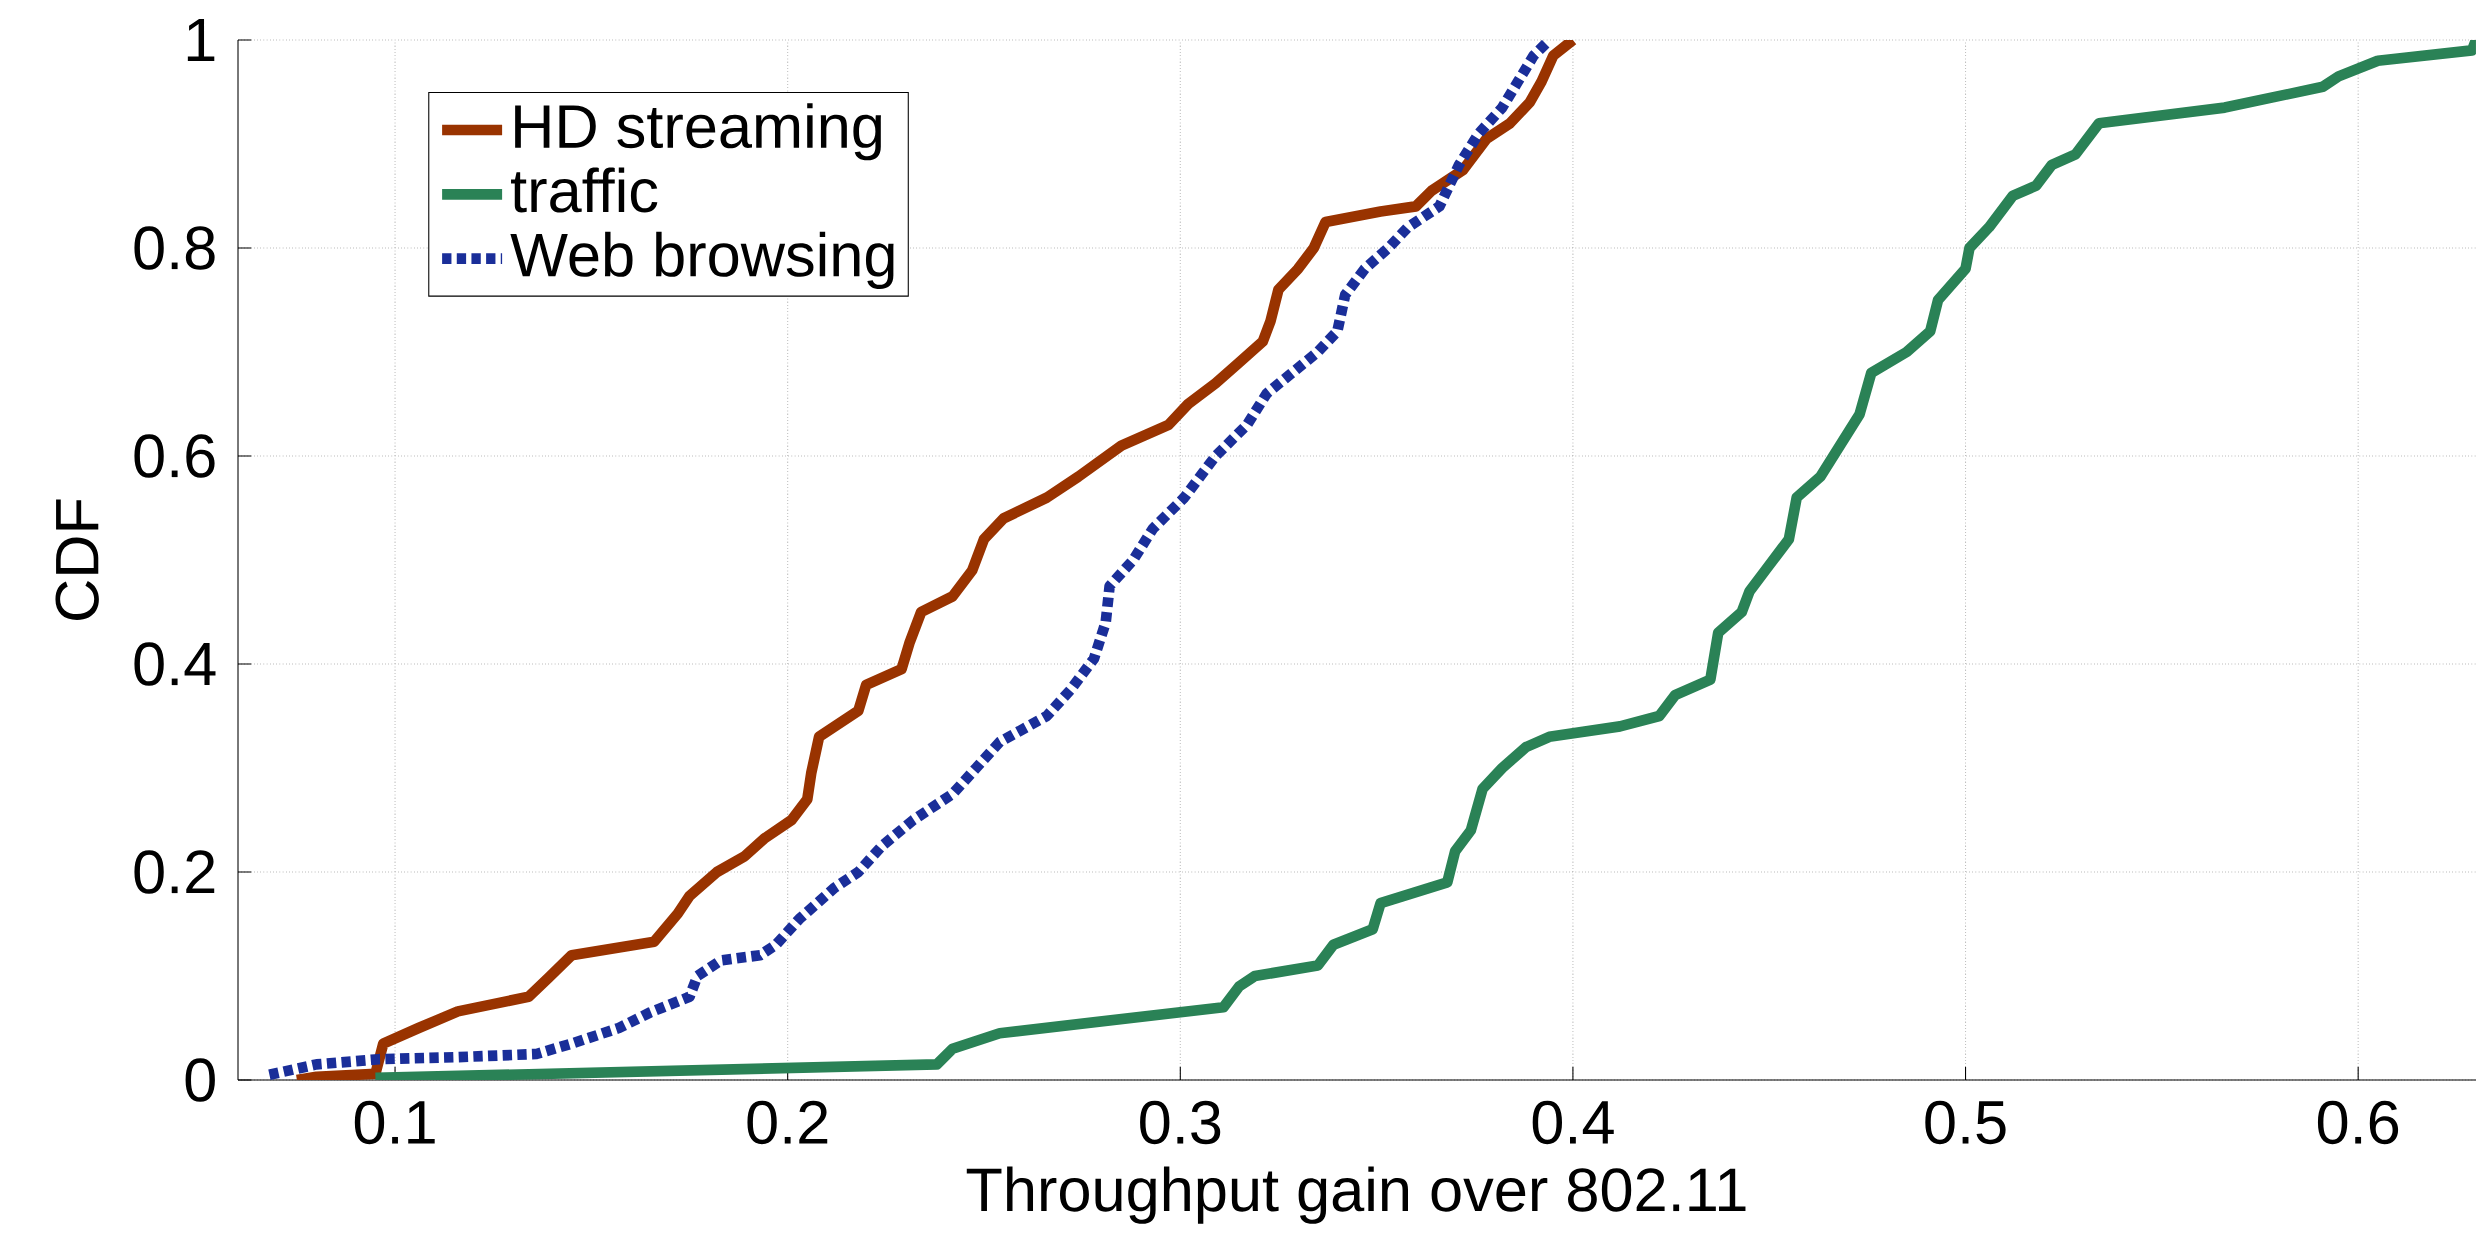 The image size is (2492, 1239). What do you see at coordinates (1180, 1122) in the screenshot?
I see `x-tick-label: 0.3` at bounding box center [1180, 1122].